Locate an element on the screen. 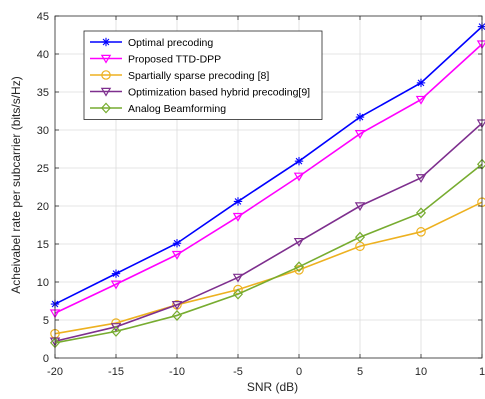 The height and width of the screenshot is (399, 485). y-tick-label: 40 is located at coordinates (43, 55).